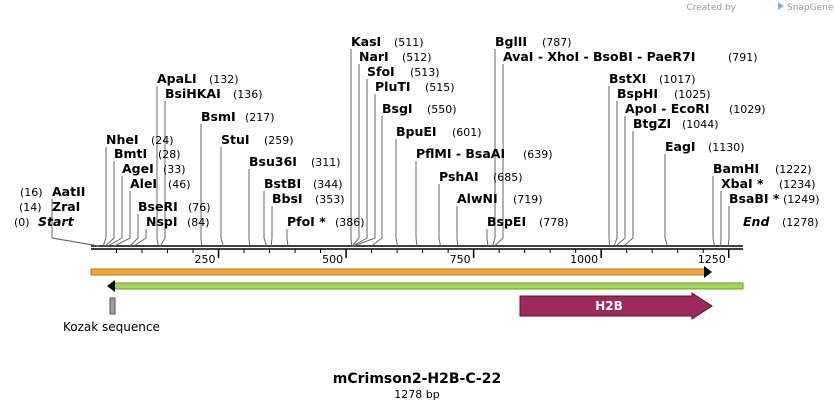 This screenshot has width=834, height=409. I want to click on site-position: (259), so click(279, 140).